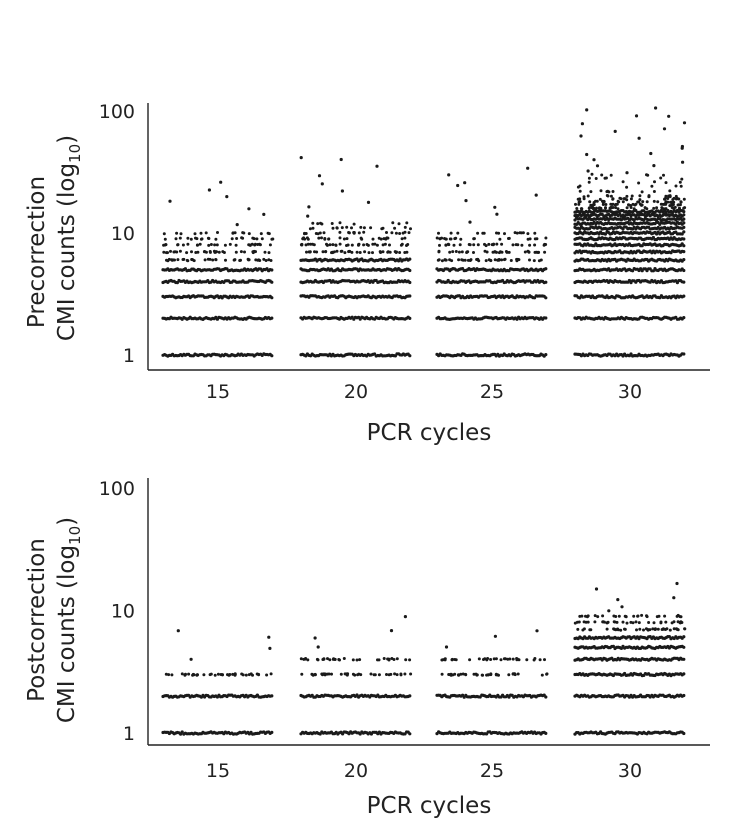  Describe the element at coordinates (218, 392) in the screenshot. I see `x-tick-label: 15` at that location.